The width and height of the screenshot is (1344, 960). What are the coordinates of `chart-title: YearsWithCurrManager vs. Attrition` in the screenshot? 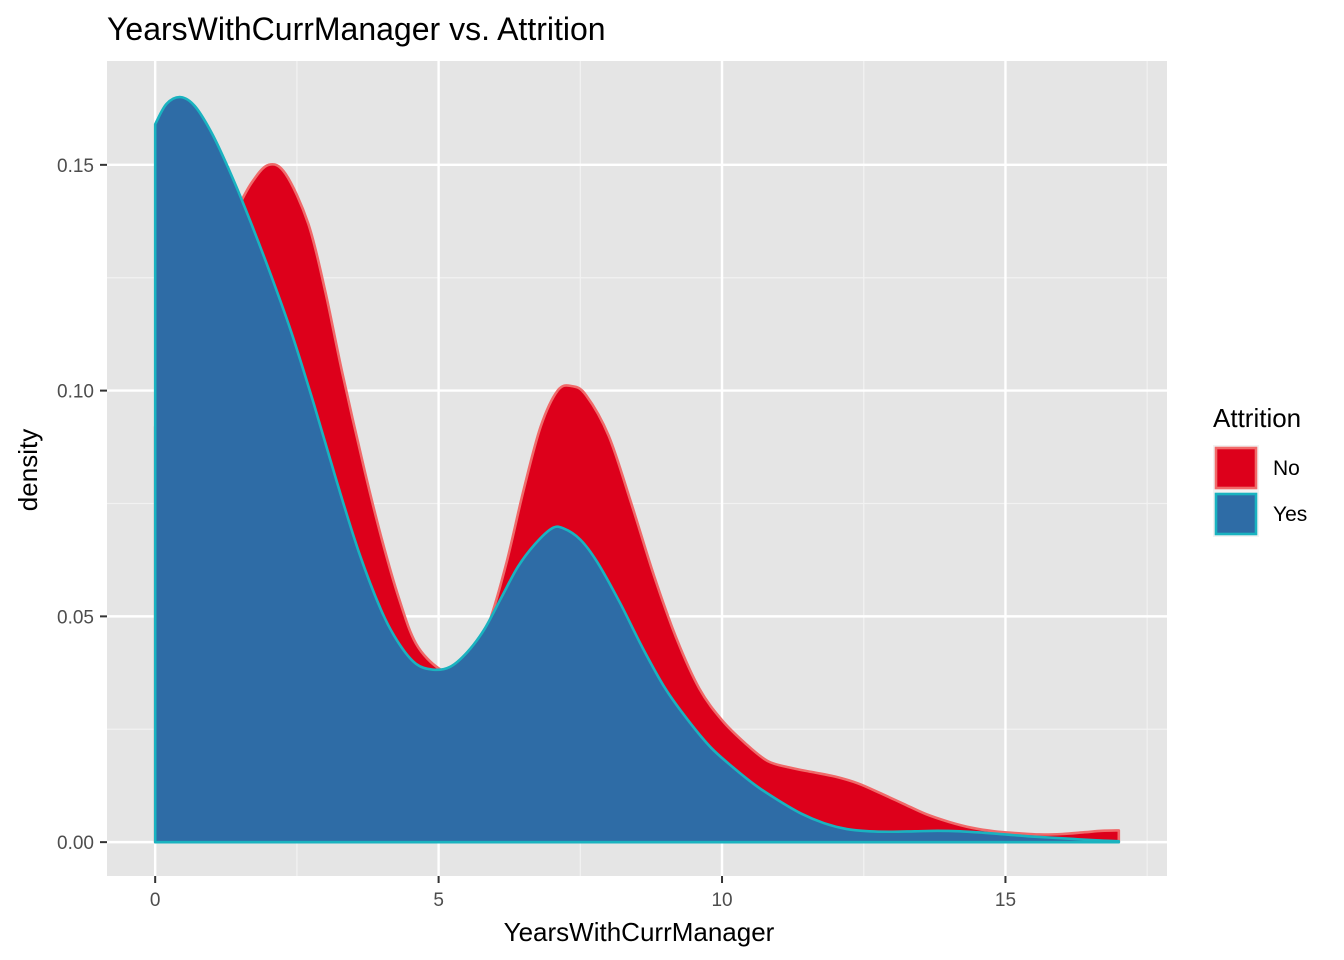 It's located at (356, 29).